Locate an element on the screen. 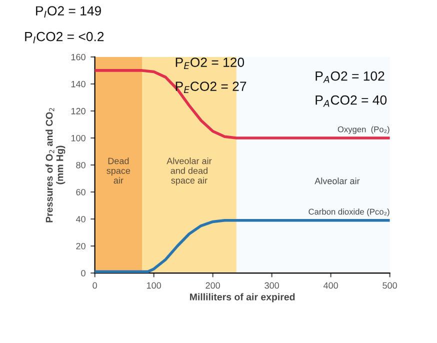 This screenshot has height=343, width=437. line-series is located at coordinates (242, 104).